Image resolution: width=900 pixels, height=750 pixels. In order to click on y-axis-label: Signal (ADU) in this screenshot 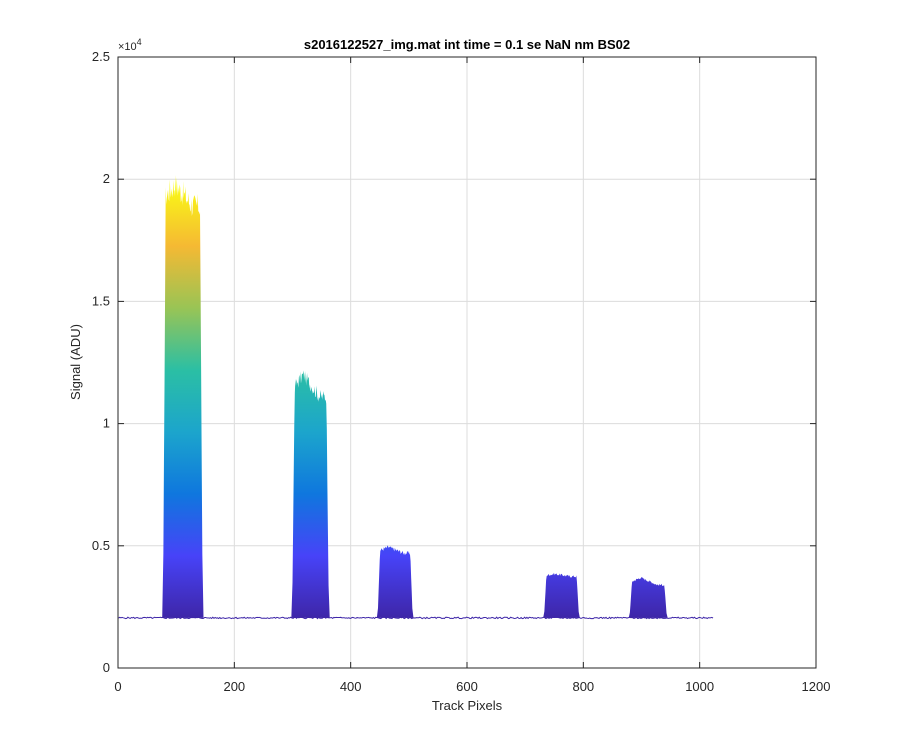, I will do `click(75, 362)`.